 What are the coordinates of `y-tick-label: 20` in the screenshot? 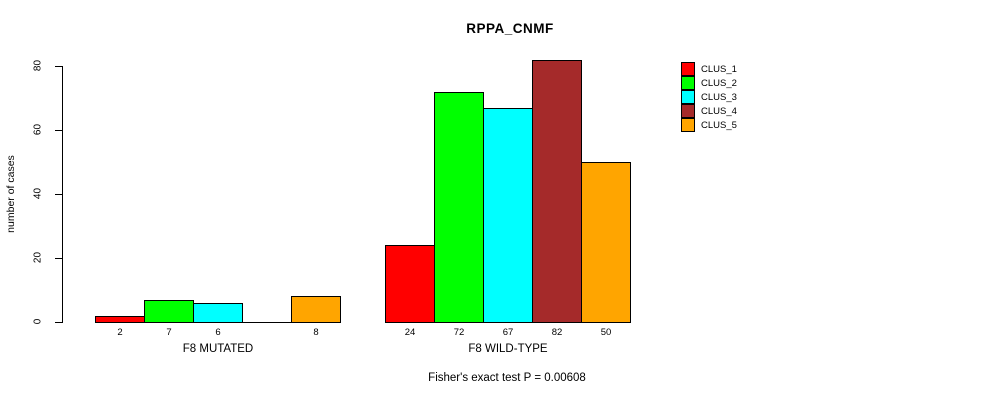 It's located at (38, 257).